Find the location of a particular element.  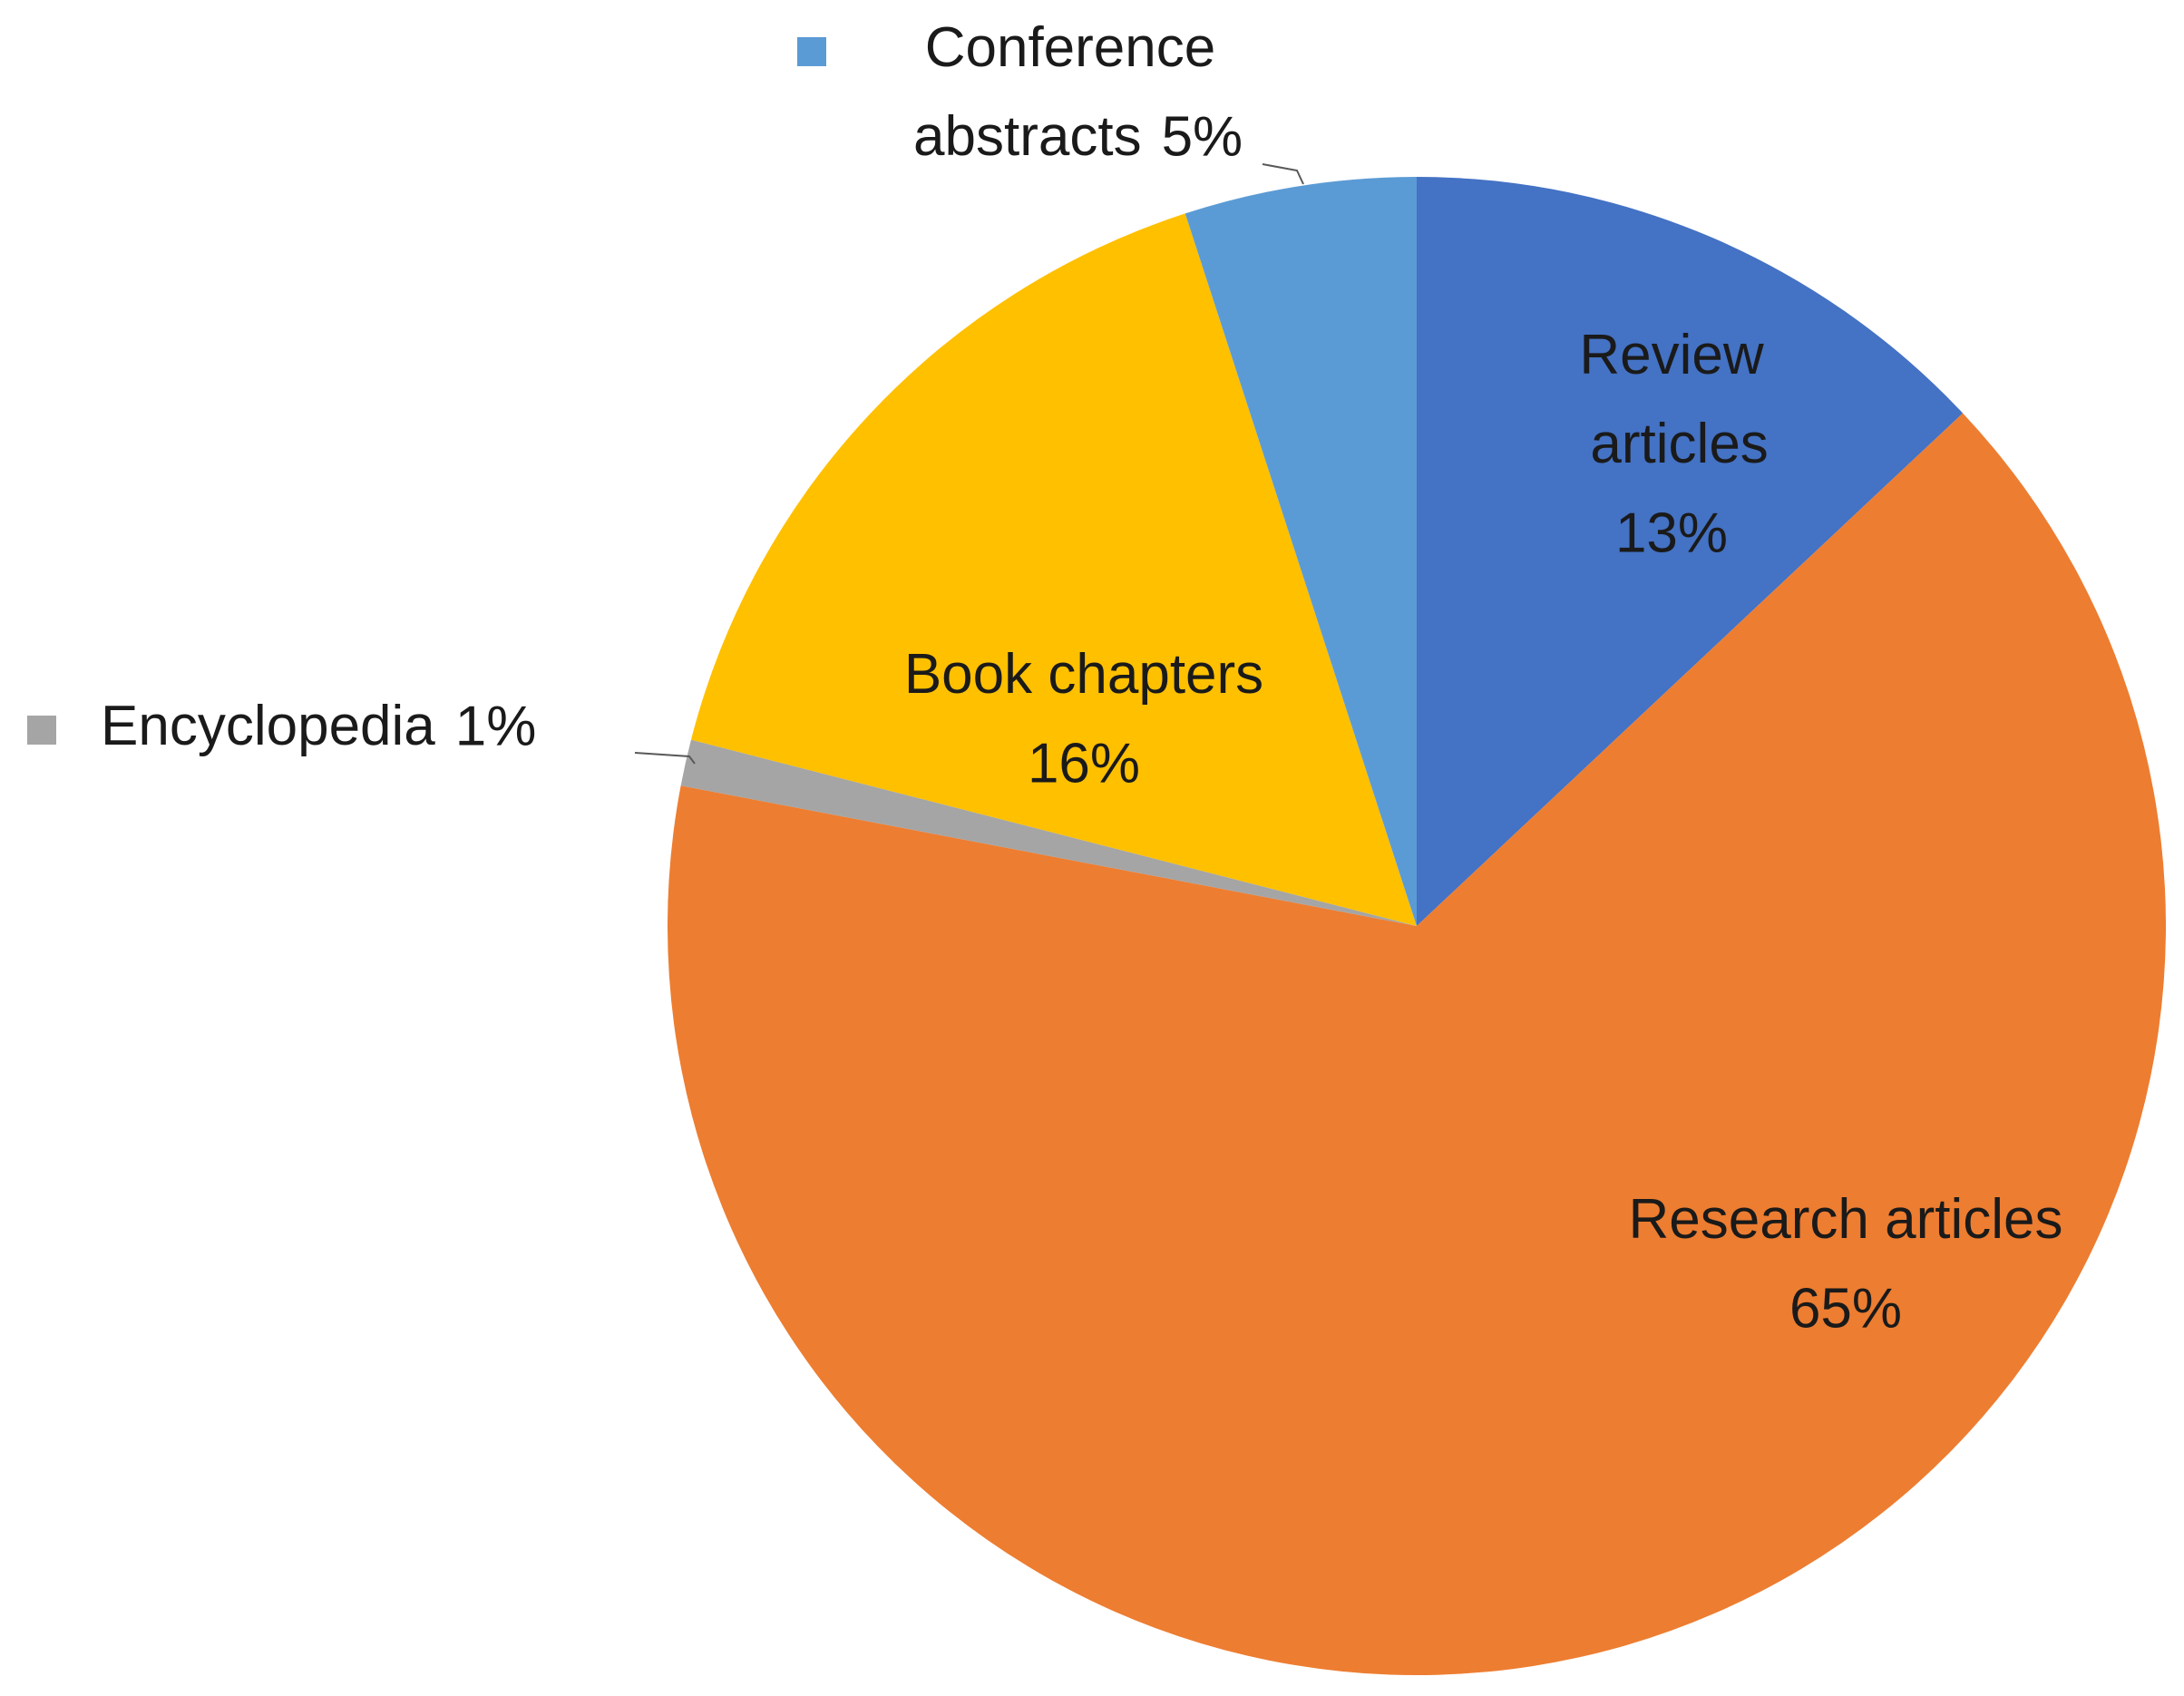

value-label: 16% is located at coordinates (1084, 763).